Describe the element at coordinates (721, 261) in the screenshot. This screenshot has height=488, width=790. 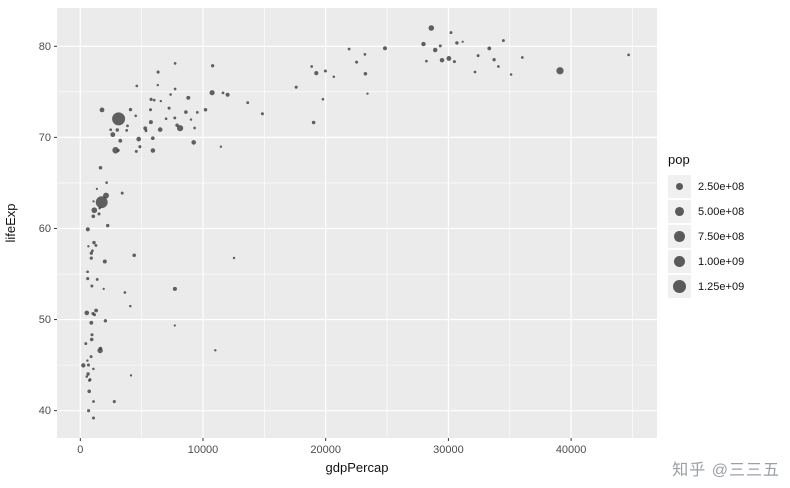
I see `legend-label: 1.00e+09` at that location.